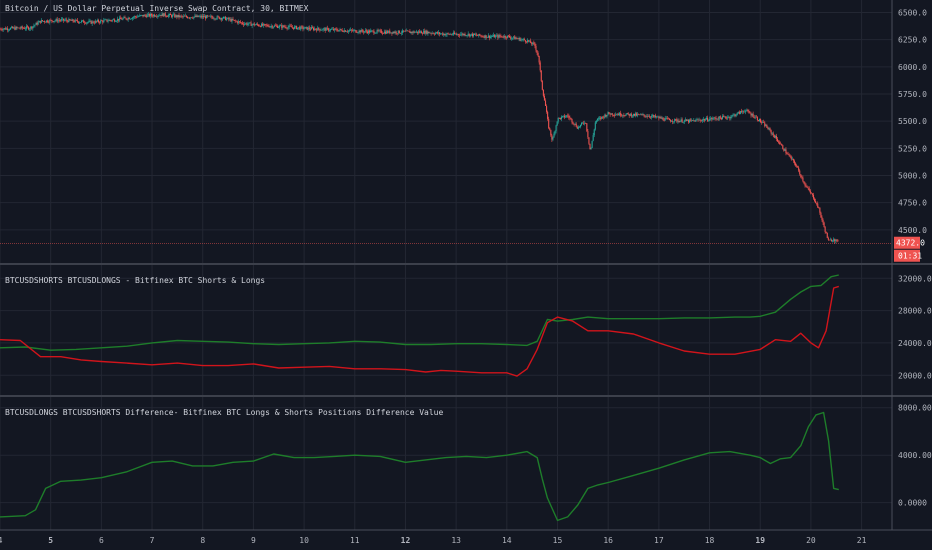 Image resolution: width=932 pixels, height=550 pixels. Describe the element at coordinates (907, 255) in the screenshot. I see `countdown-badge` at that location.